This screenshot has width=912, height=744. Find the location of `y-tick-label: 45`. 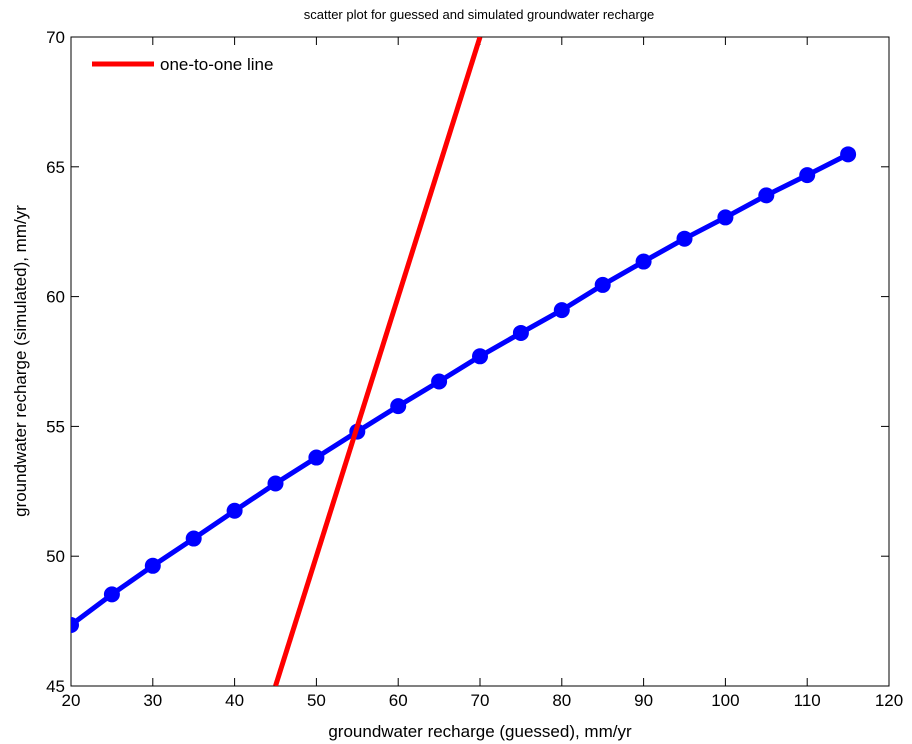

y-tick-label: 45 is located at coordinates (55, 686).